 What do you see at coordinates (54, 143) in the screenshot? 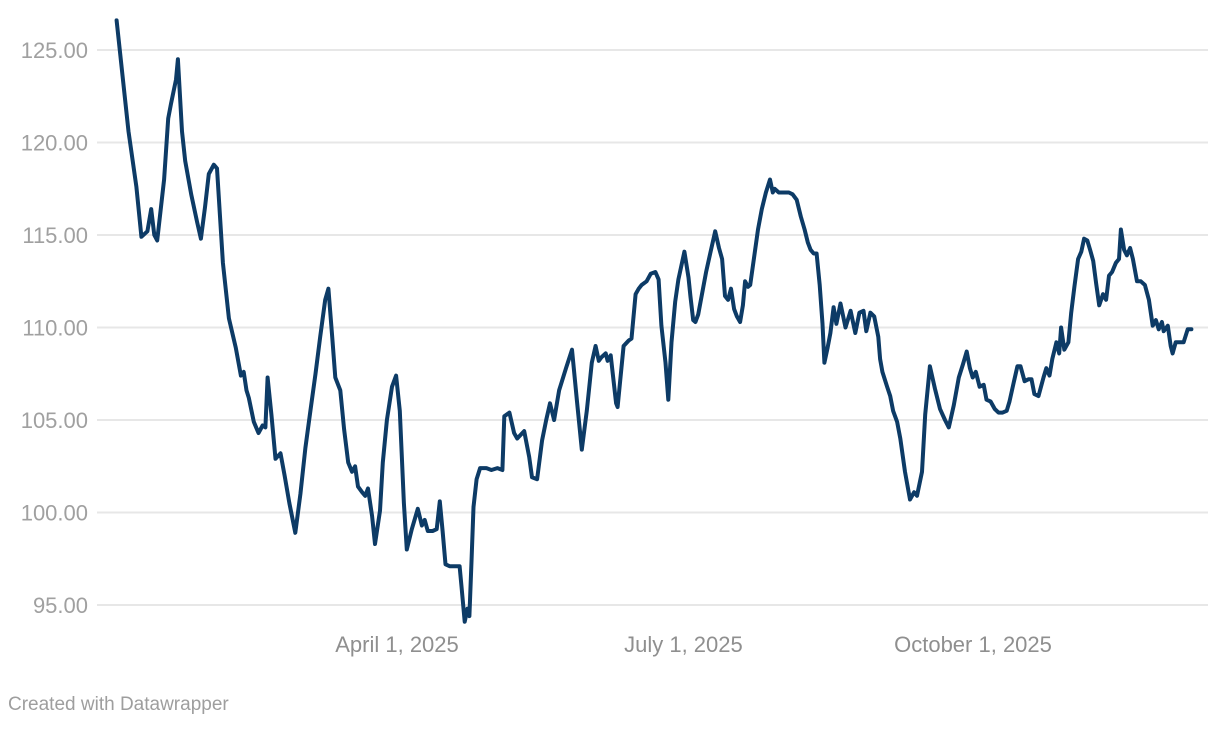
I see `y-tick-label-120.00: 120.00` at bounding box center [54, 143].